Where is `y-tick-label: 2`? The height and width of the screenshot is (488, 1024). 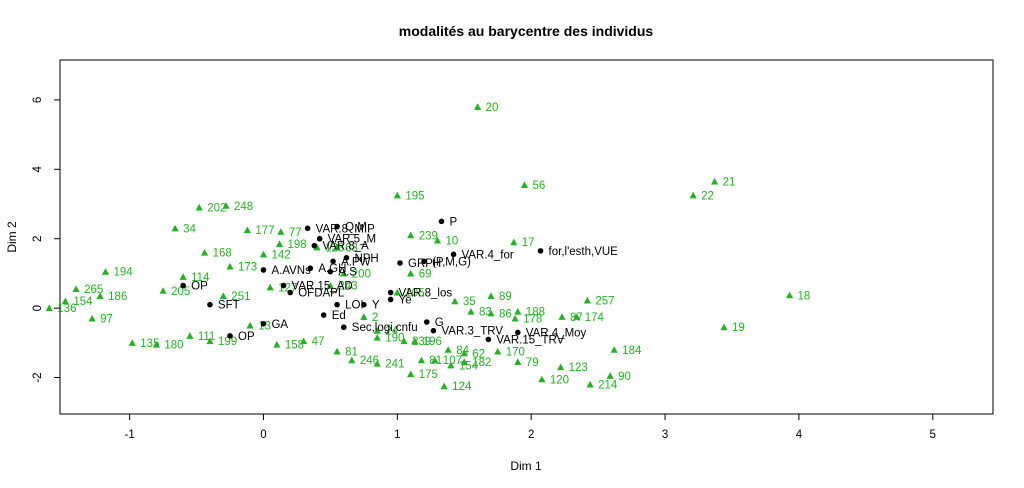 y-tick-label: 2 is located at coordinates (38, 239).